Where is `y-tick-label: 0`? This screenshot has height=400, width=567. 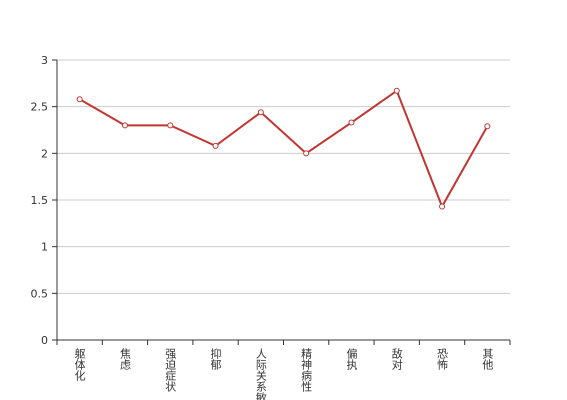
y-tick-label: 0 is located at coordinates (44, 340).